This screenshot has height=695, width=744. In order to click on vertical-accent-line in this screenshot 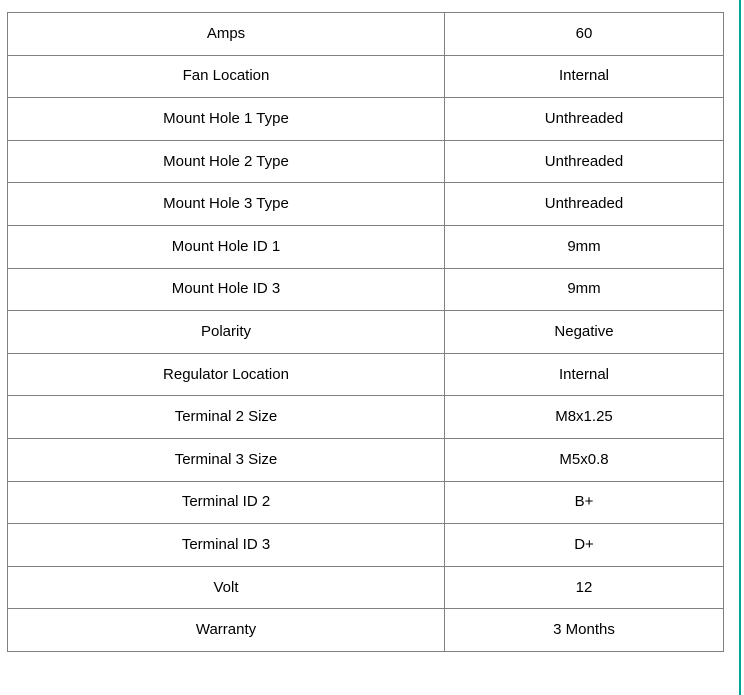, I will do `click(740, 347)`.